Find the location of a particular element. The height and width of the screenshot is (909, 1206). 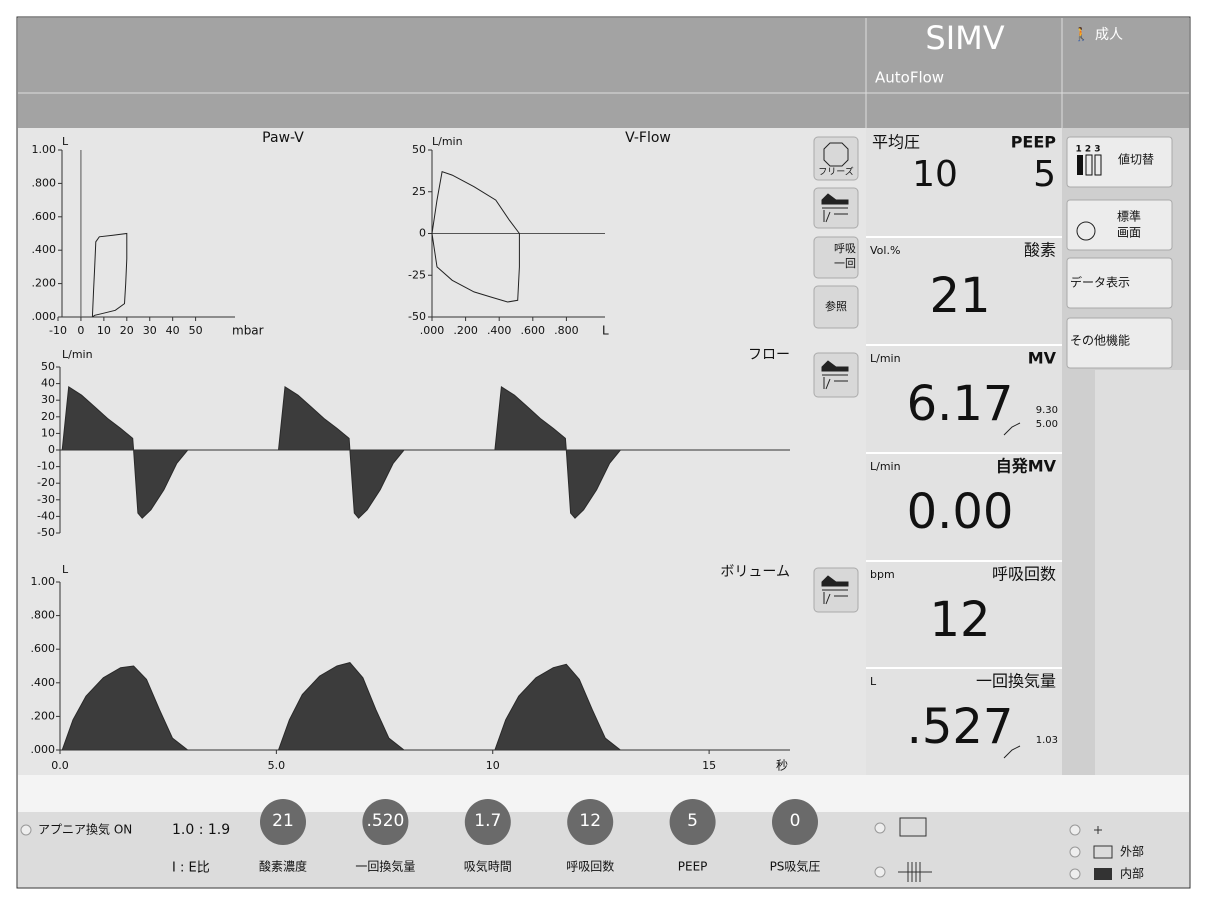

y-tick-label: 1.00 is located at coordinates (43, 581).